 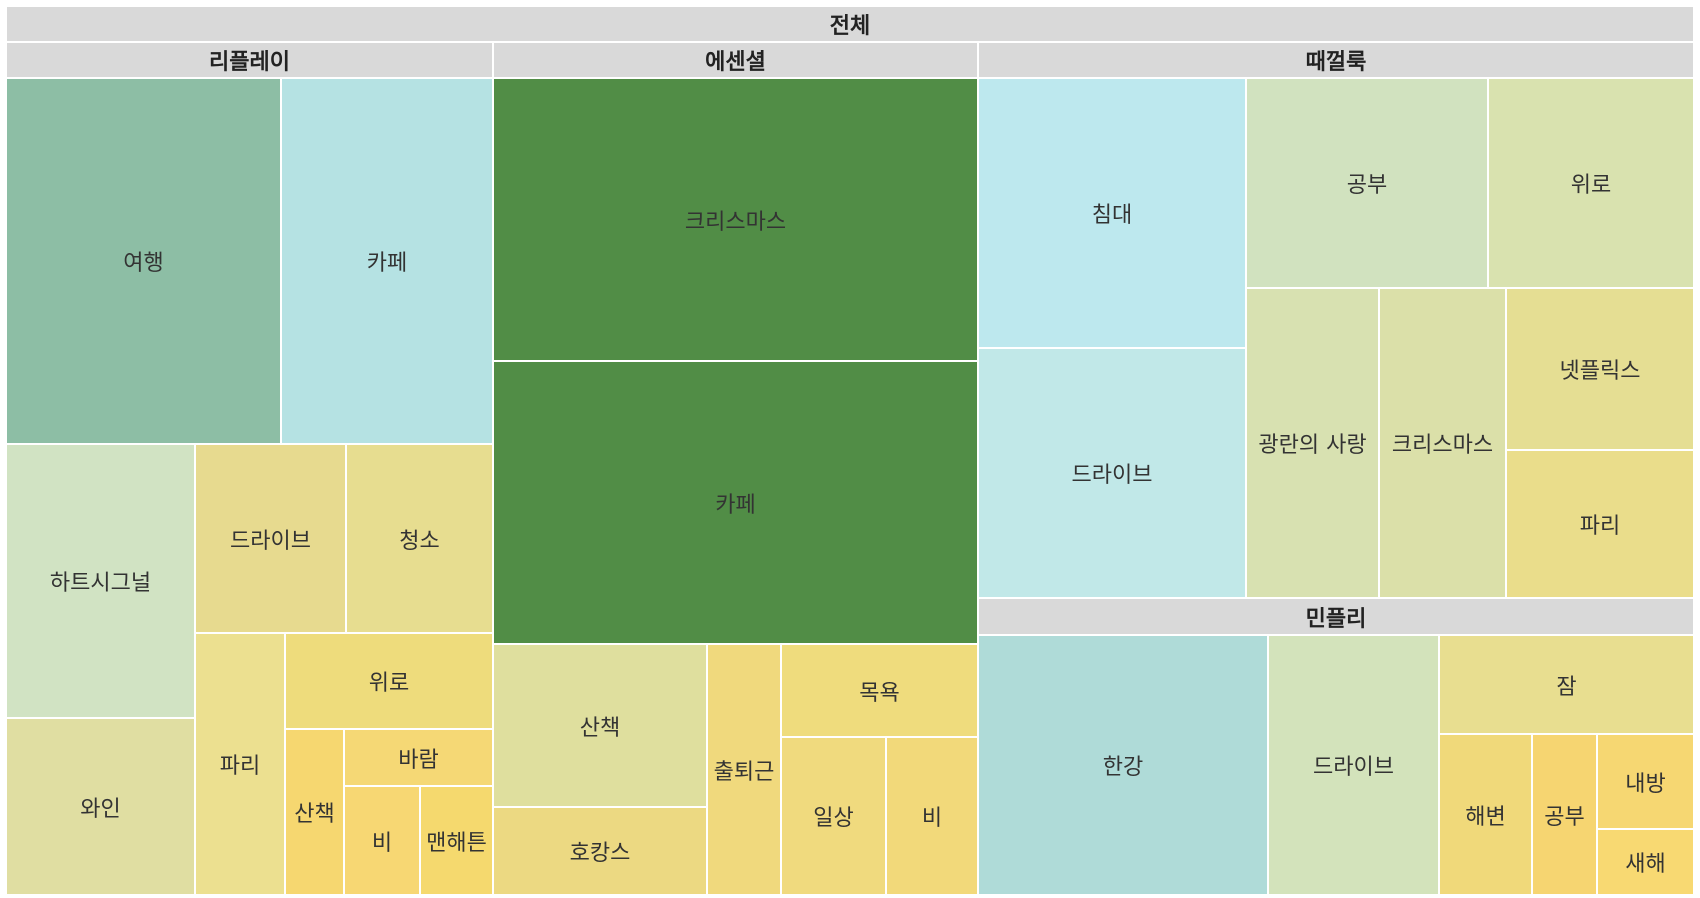 What do you see at coordinates (1336, 616) in the screenshot?
I see `group-header: 민플리` at bounding box center [1336, 616].